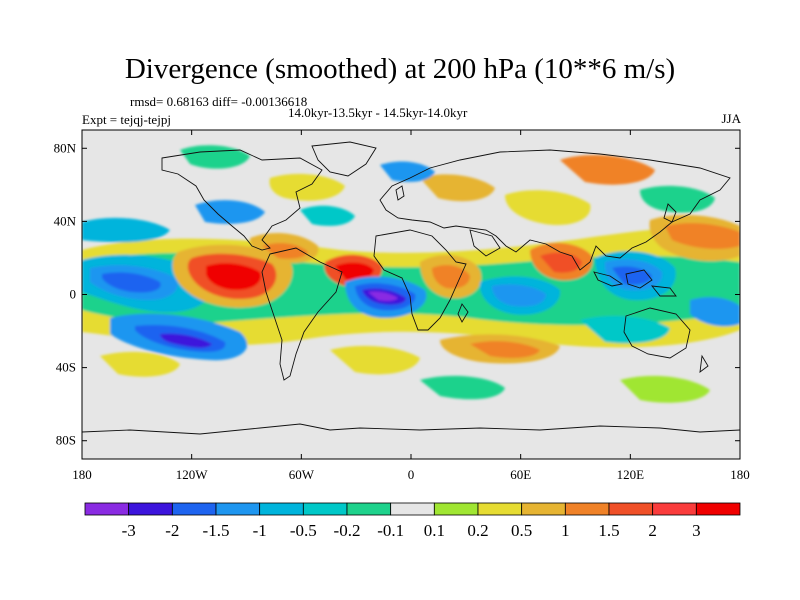 The height and width of the screenshot is (600, 800). I want to click on y-tick-label: 80N, so click(65, 147).